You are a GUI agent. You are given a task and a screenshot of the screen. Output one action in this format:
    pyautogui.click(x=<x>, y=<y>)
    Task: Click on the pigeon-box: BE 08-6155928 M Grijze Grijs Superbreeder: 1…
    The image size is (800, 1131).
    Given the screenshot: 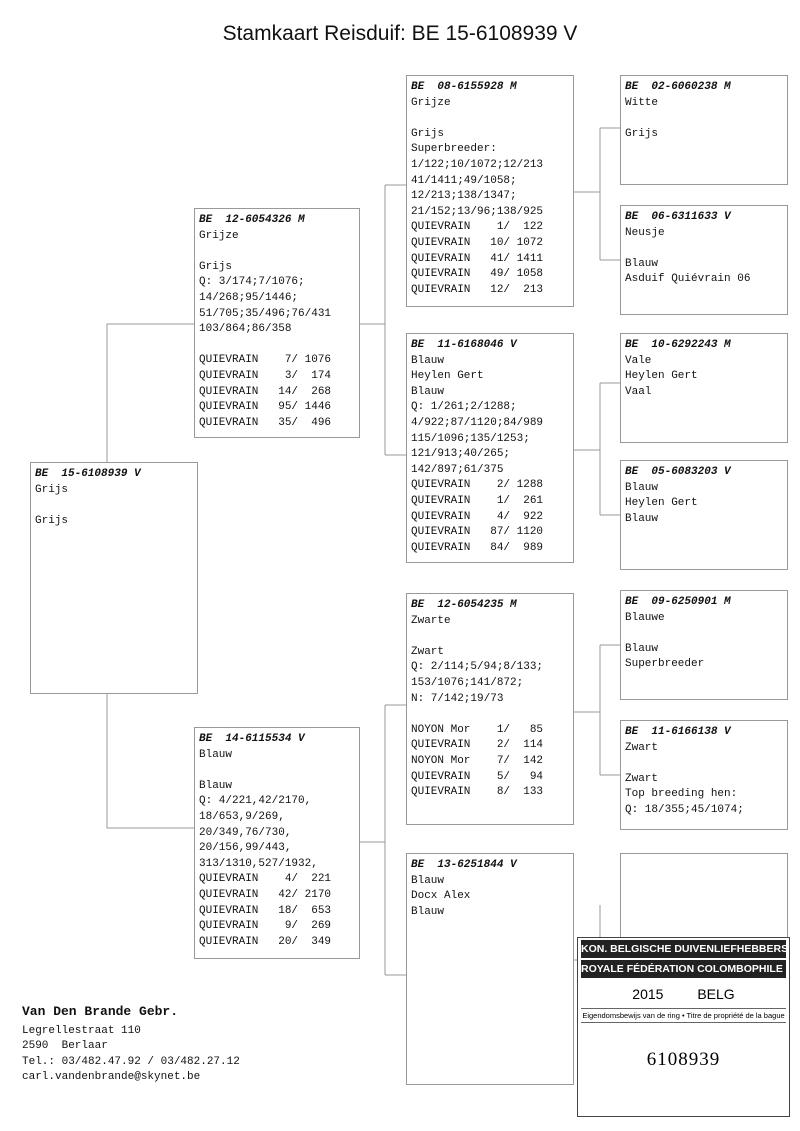 What is the action you would take?
    pyautogui.click(x=490, y=191)
    